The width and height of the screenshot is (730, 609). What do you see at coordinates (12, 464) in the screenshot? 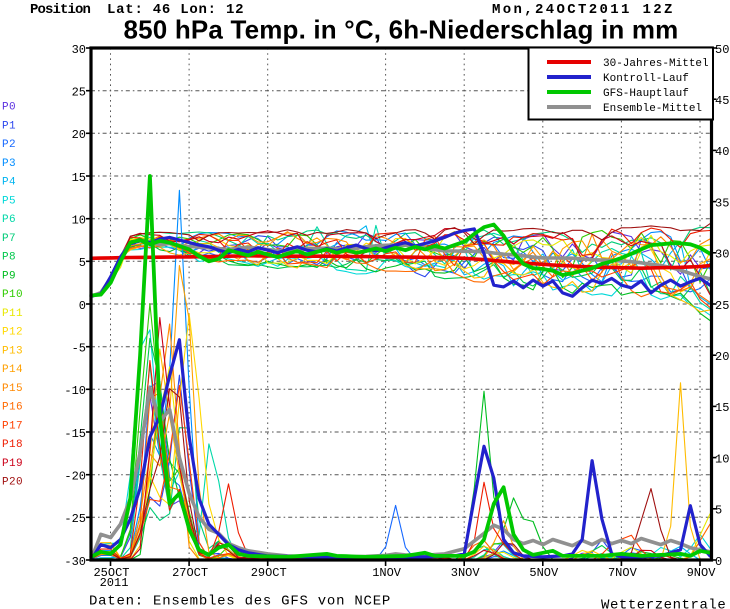
I see `svg-text: P19` at bounding box center [12, 464].